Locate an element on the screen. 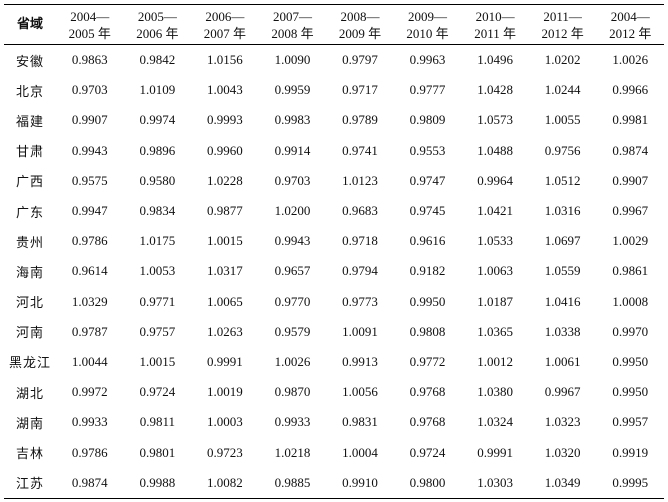 The width and height of the screenshot is (668, 502). province-cell: 广东 is located at coordinates (30, 213).